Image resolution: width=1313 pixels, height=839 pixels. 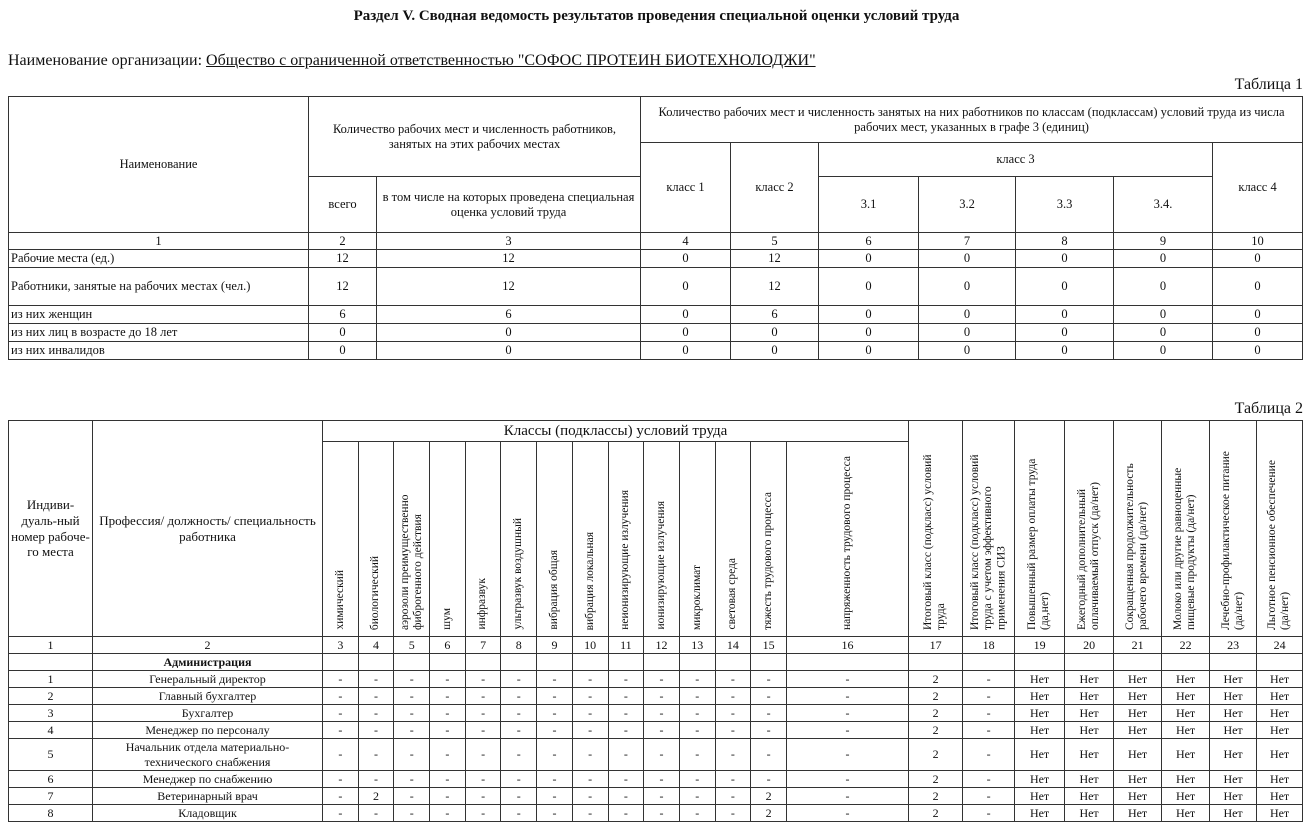 What do you see at coordinates (661, 539) in the screenshot?
I see `header-factor: ионизирующие излучения` at bounding box center [661, 539].